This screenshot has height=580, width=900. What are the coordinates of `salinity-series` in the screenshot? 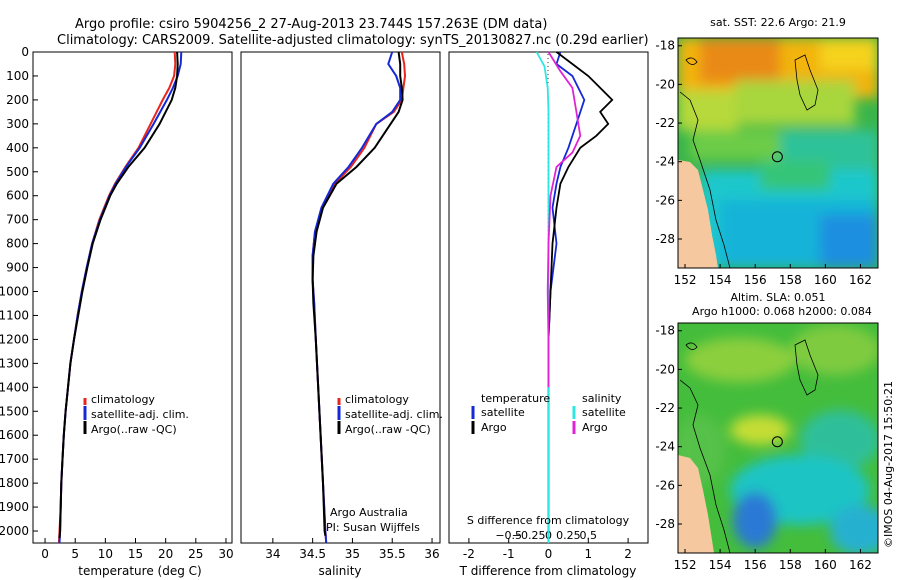 It's located at (359, 297).